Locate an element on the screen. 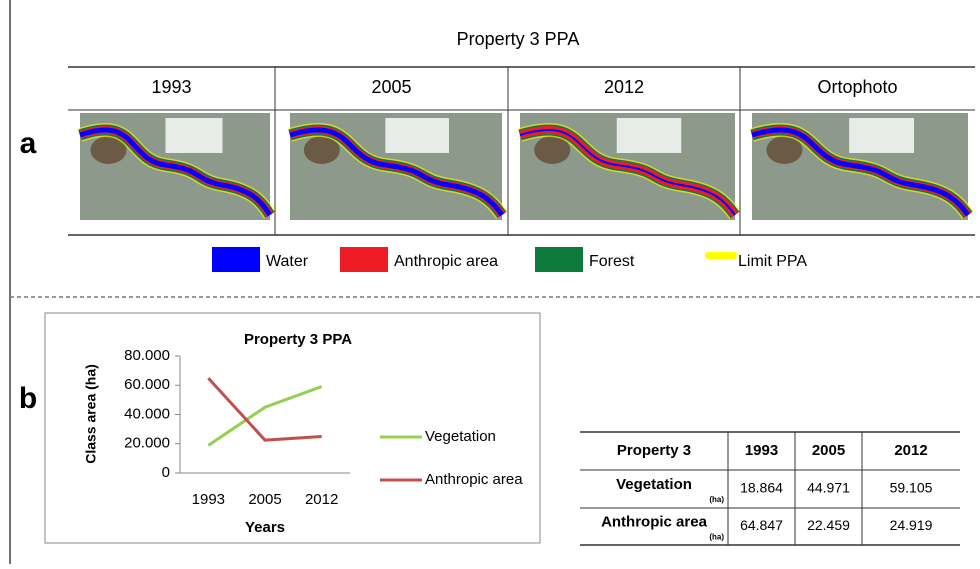 The width and height of the screenshot is (980, 569). x-axis-title: Years is located at coordinates (265, 527).